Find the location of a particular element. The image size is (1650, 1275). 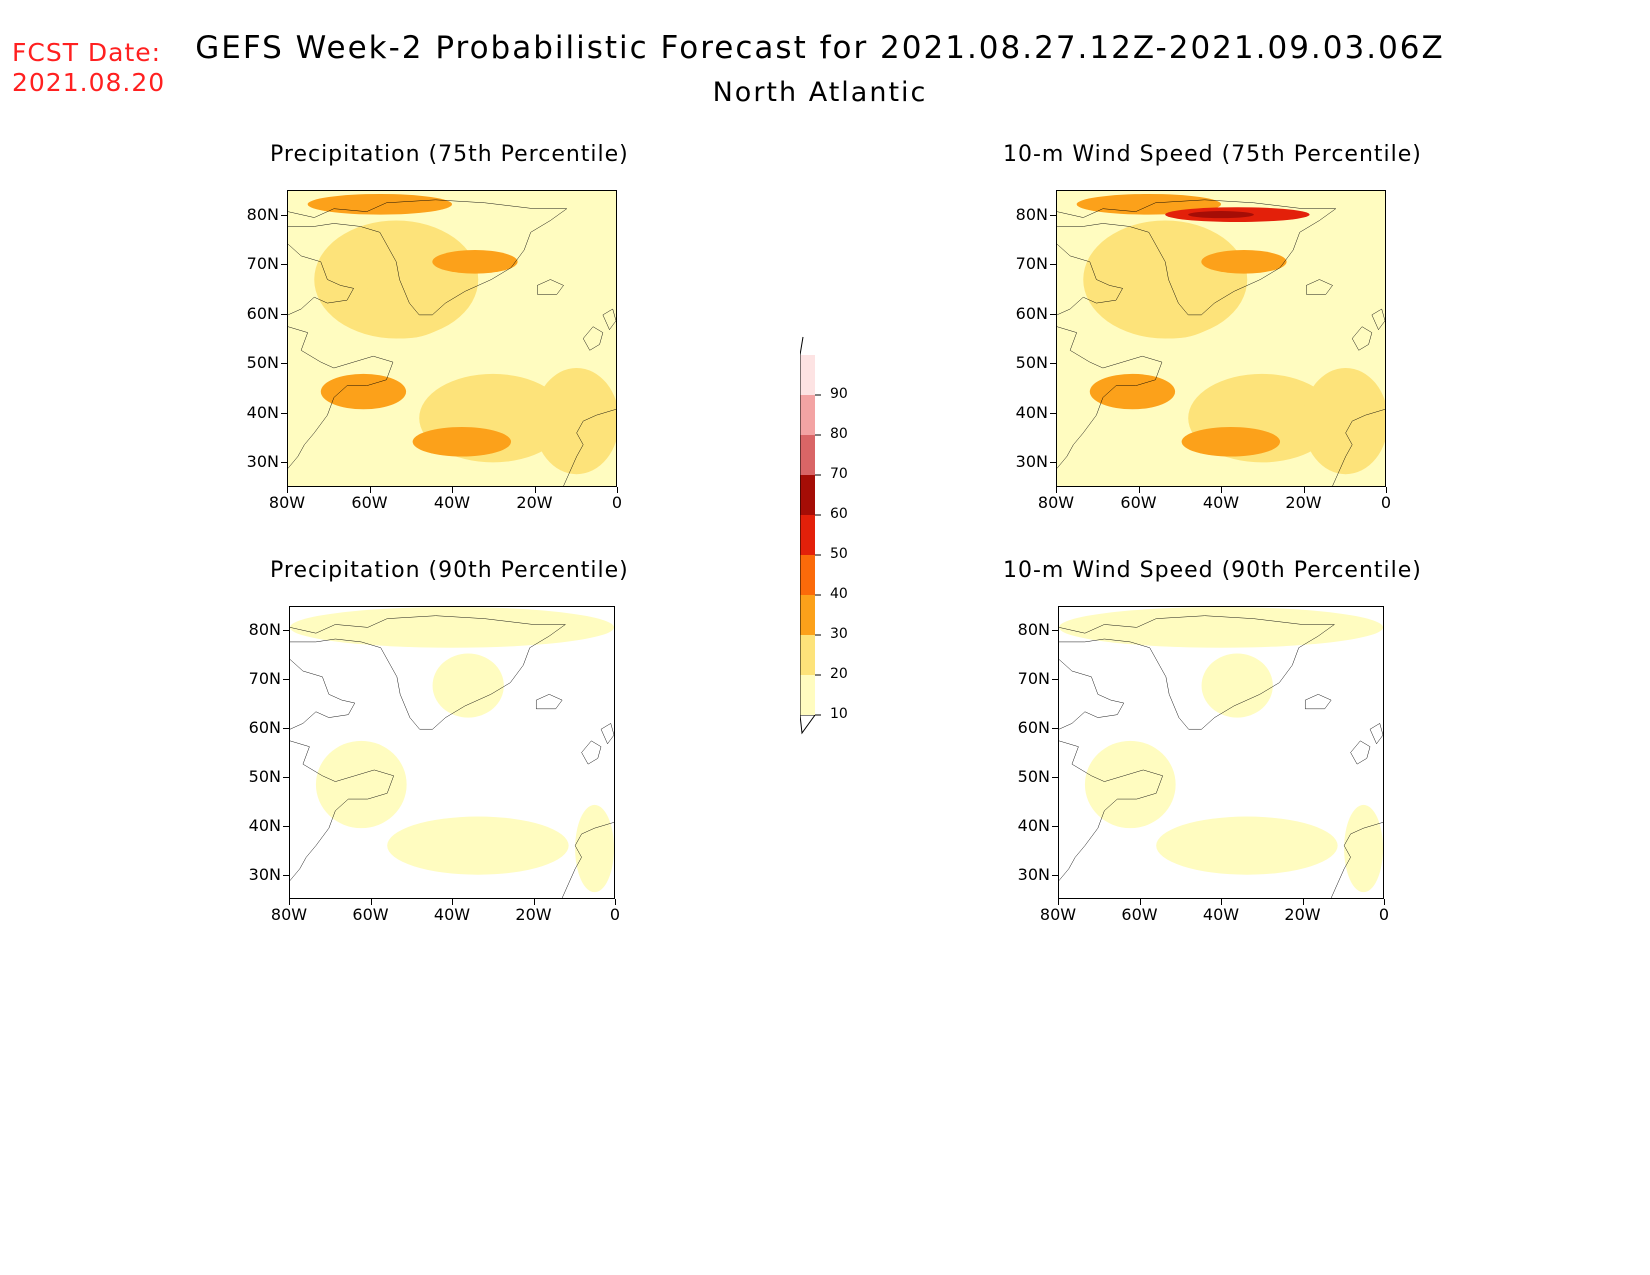

lon-tick-label: 20W is located at coordinates (1302, 914).